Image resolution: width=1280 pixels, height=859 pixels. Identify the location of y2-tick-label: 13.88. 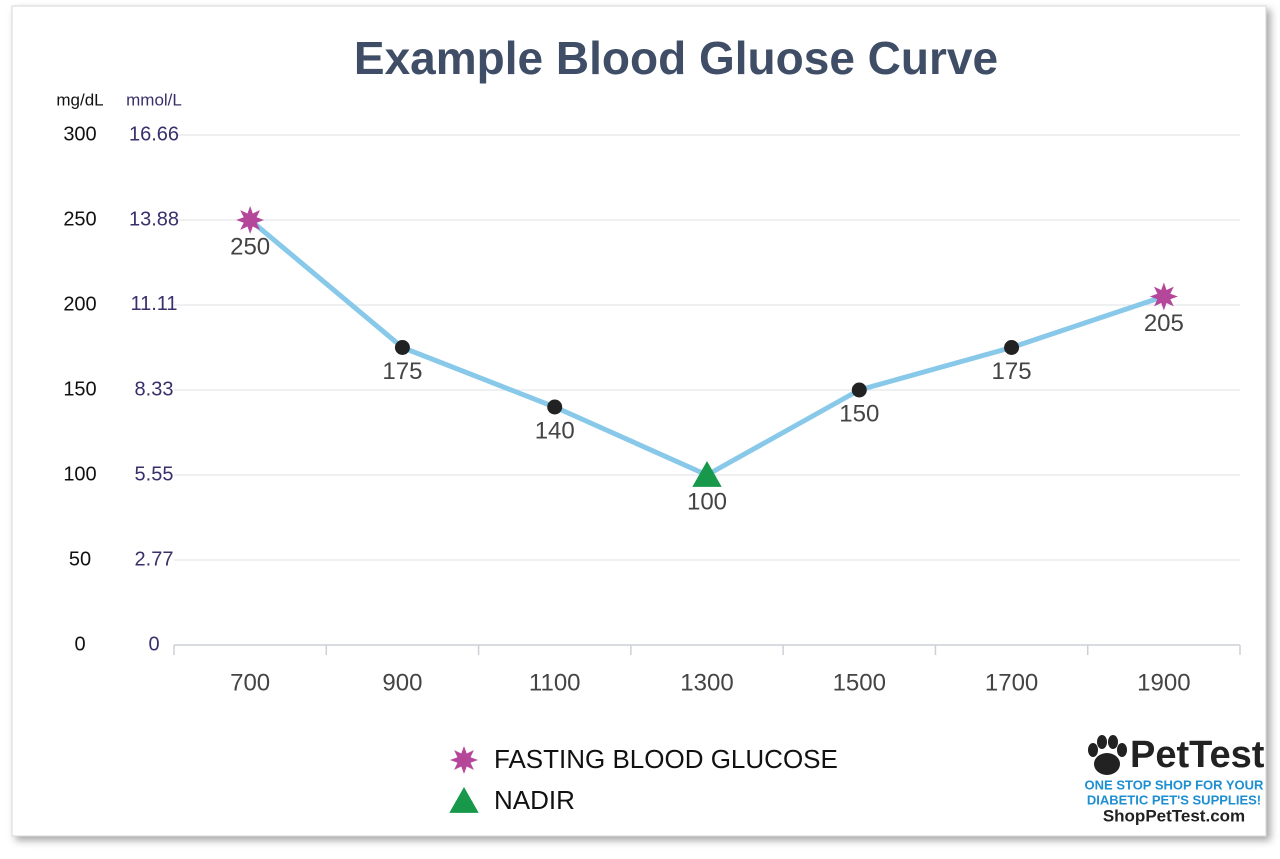
(154, 219).